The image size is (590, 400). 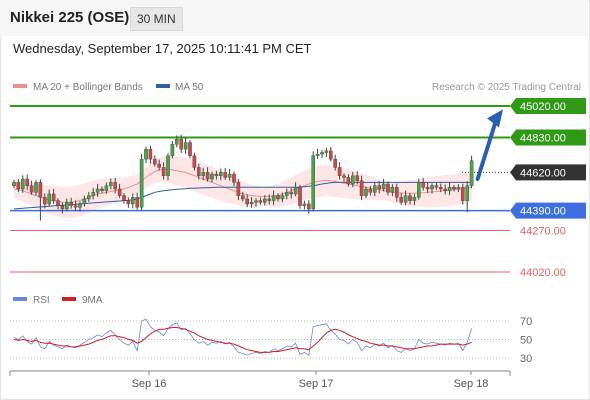 What do you see at coordinates (156, 19) in the screenshot?
I see `timeframe-button: 30 MIN` at bounding box center [156, 19].